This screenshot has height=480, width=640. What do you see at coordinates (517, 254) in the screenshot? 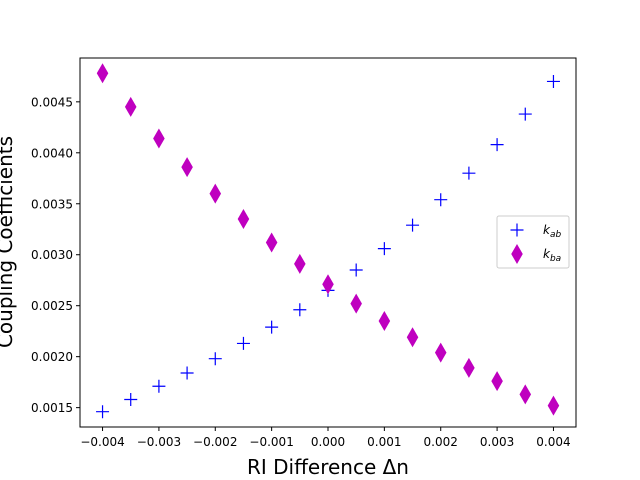
I see `legend-marker-k-ba` at bounding box center [517, 254].